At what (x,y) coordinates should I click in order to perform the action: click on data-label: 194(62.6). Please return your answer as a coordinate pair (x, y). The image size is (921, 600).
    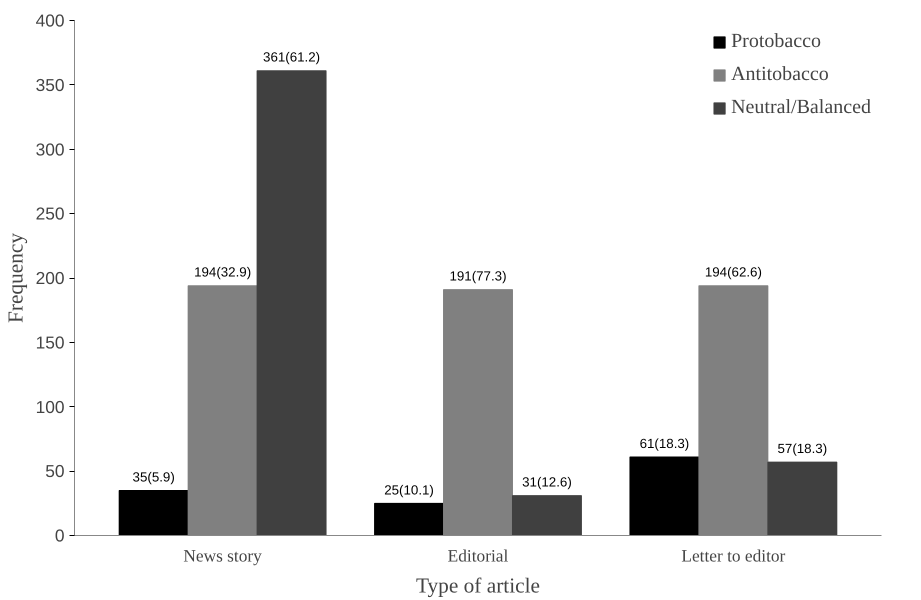
    Looking at the image, I should click on (733, 272).